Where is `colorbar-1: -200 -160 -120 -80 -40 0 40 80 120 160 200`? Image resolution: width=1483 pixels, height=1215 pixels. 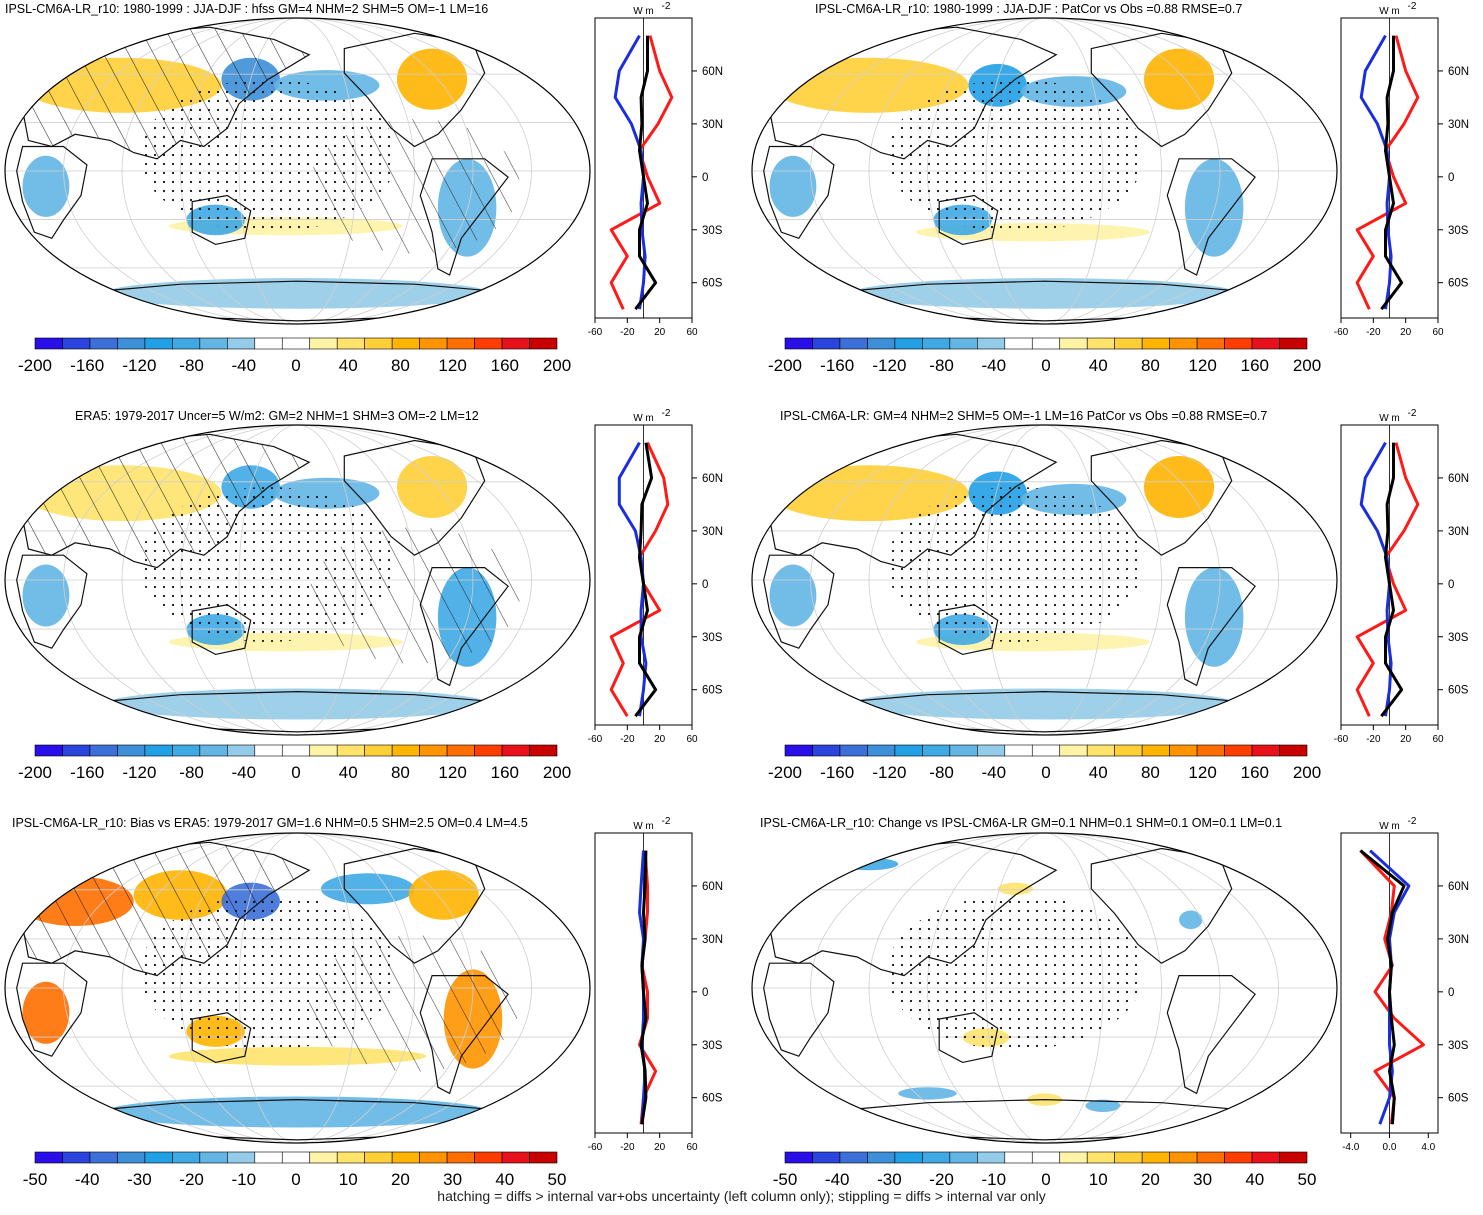
colorbar-1: -200 -160 -120 -80 -40 0 40 80 120 160 200 is located at coordinates (294, 356).